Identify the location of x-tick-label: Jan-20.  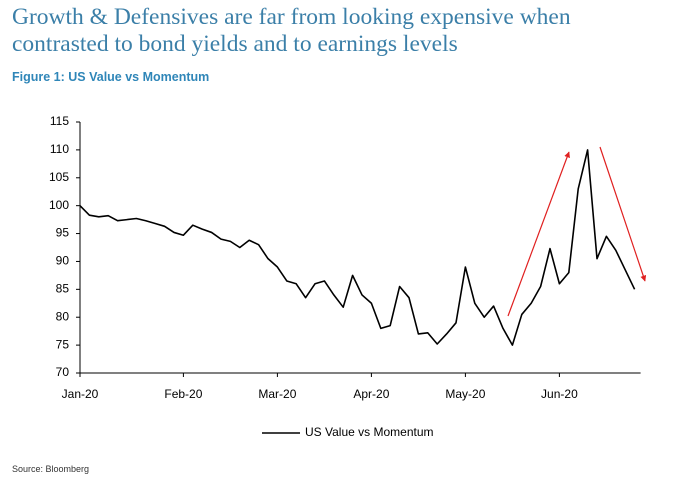
(80, 394).